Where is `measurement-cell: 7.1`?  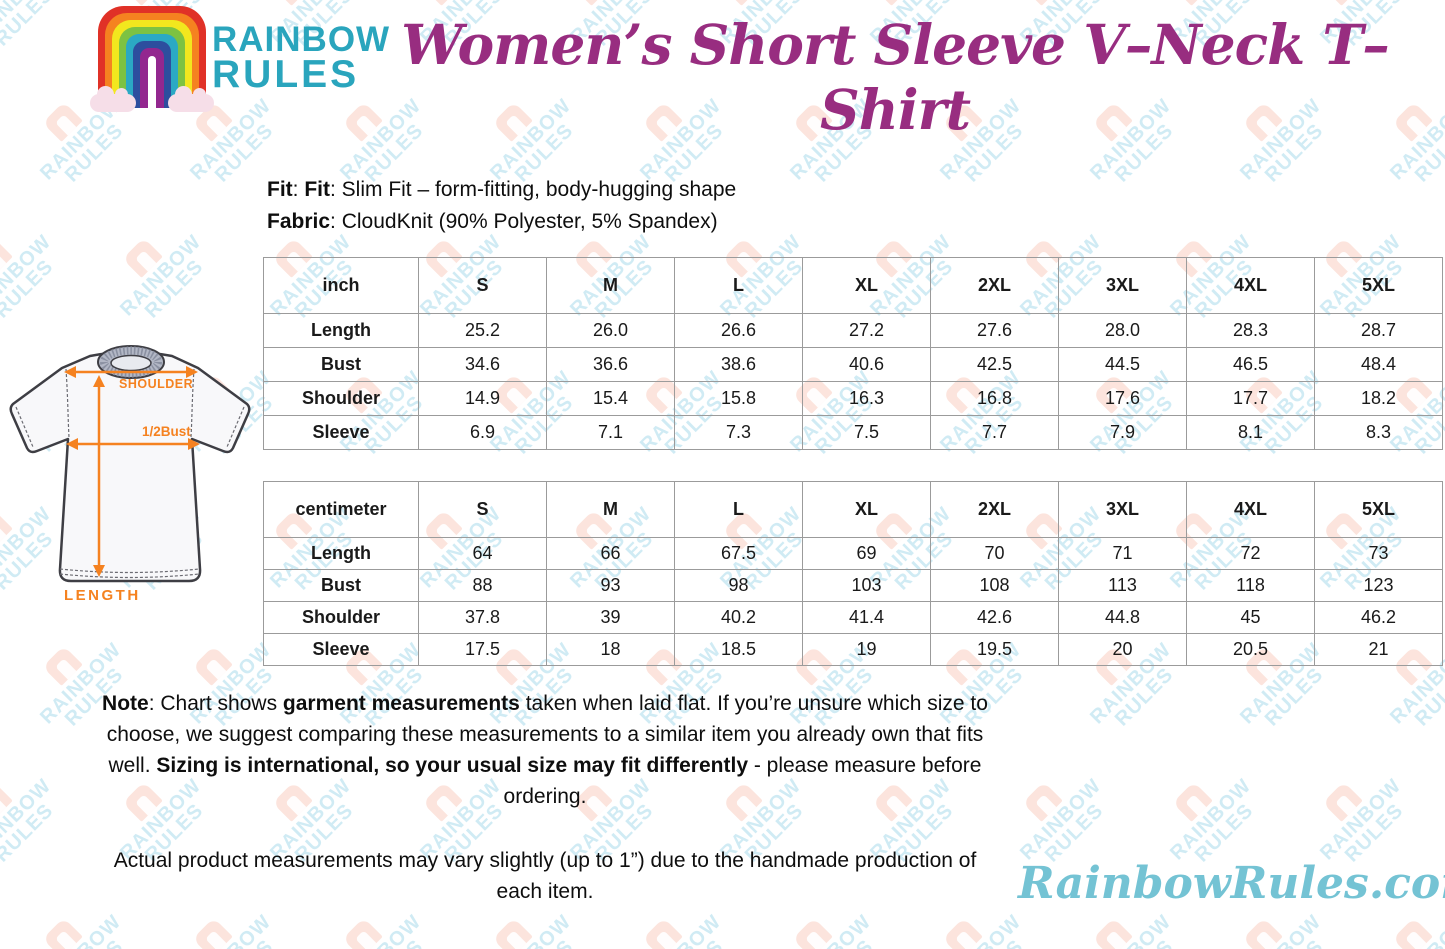
measurement-cell: 7.1 is located at coordinates (610, 432).